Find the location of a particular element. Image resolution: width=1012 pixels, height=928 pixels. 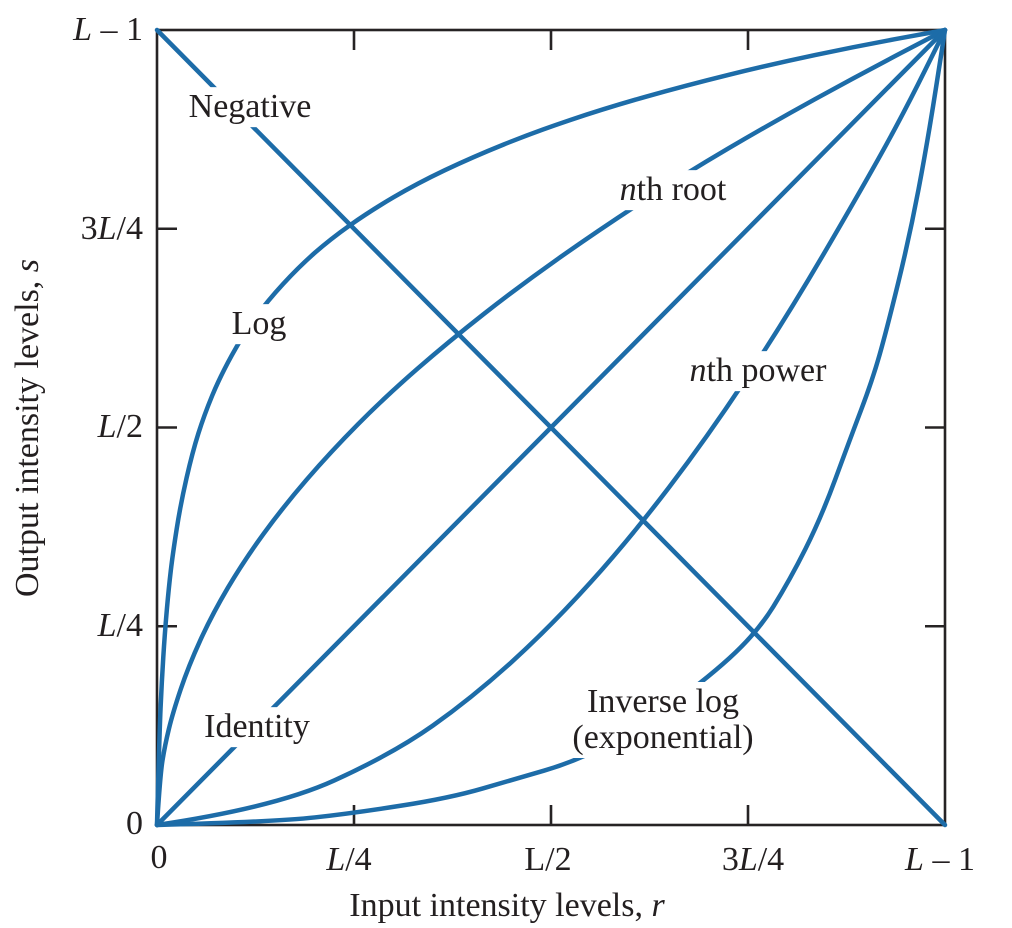

y-tick-label-l2: L/2 is located at coordinates (120, 427).